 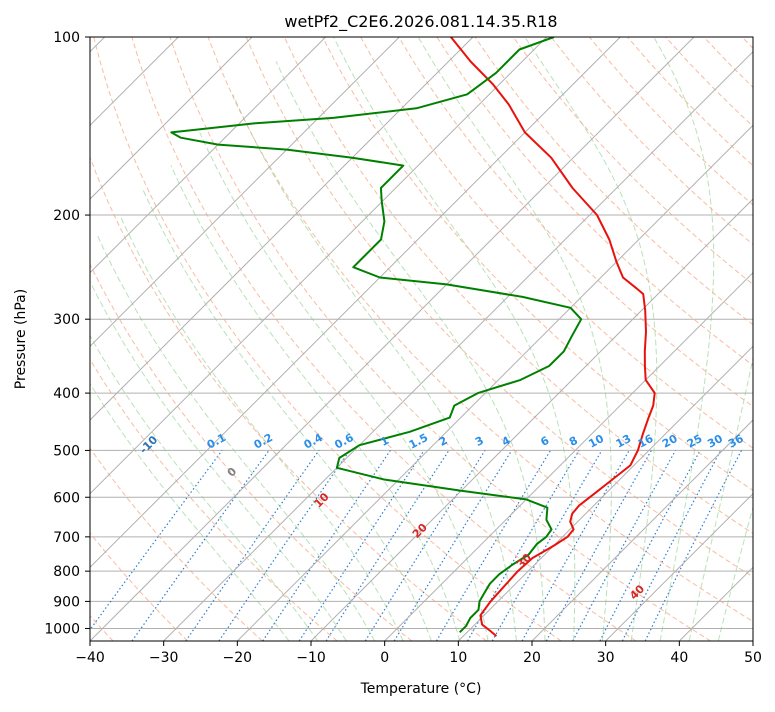 I want to click on x-tick-label: 10, so click(x=458, y=658).